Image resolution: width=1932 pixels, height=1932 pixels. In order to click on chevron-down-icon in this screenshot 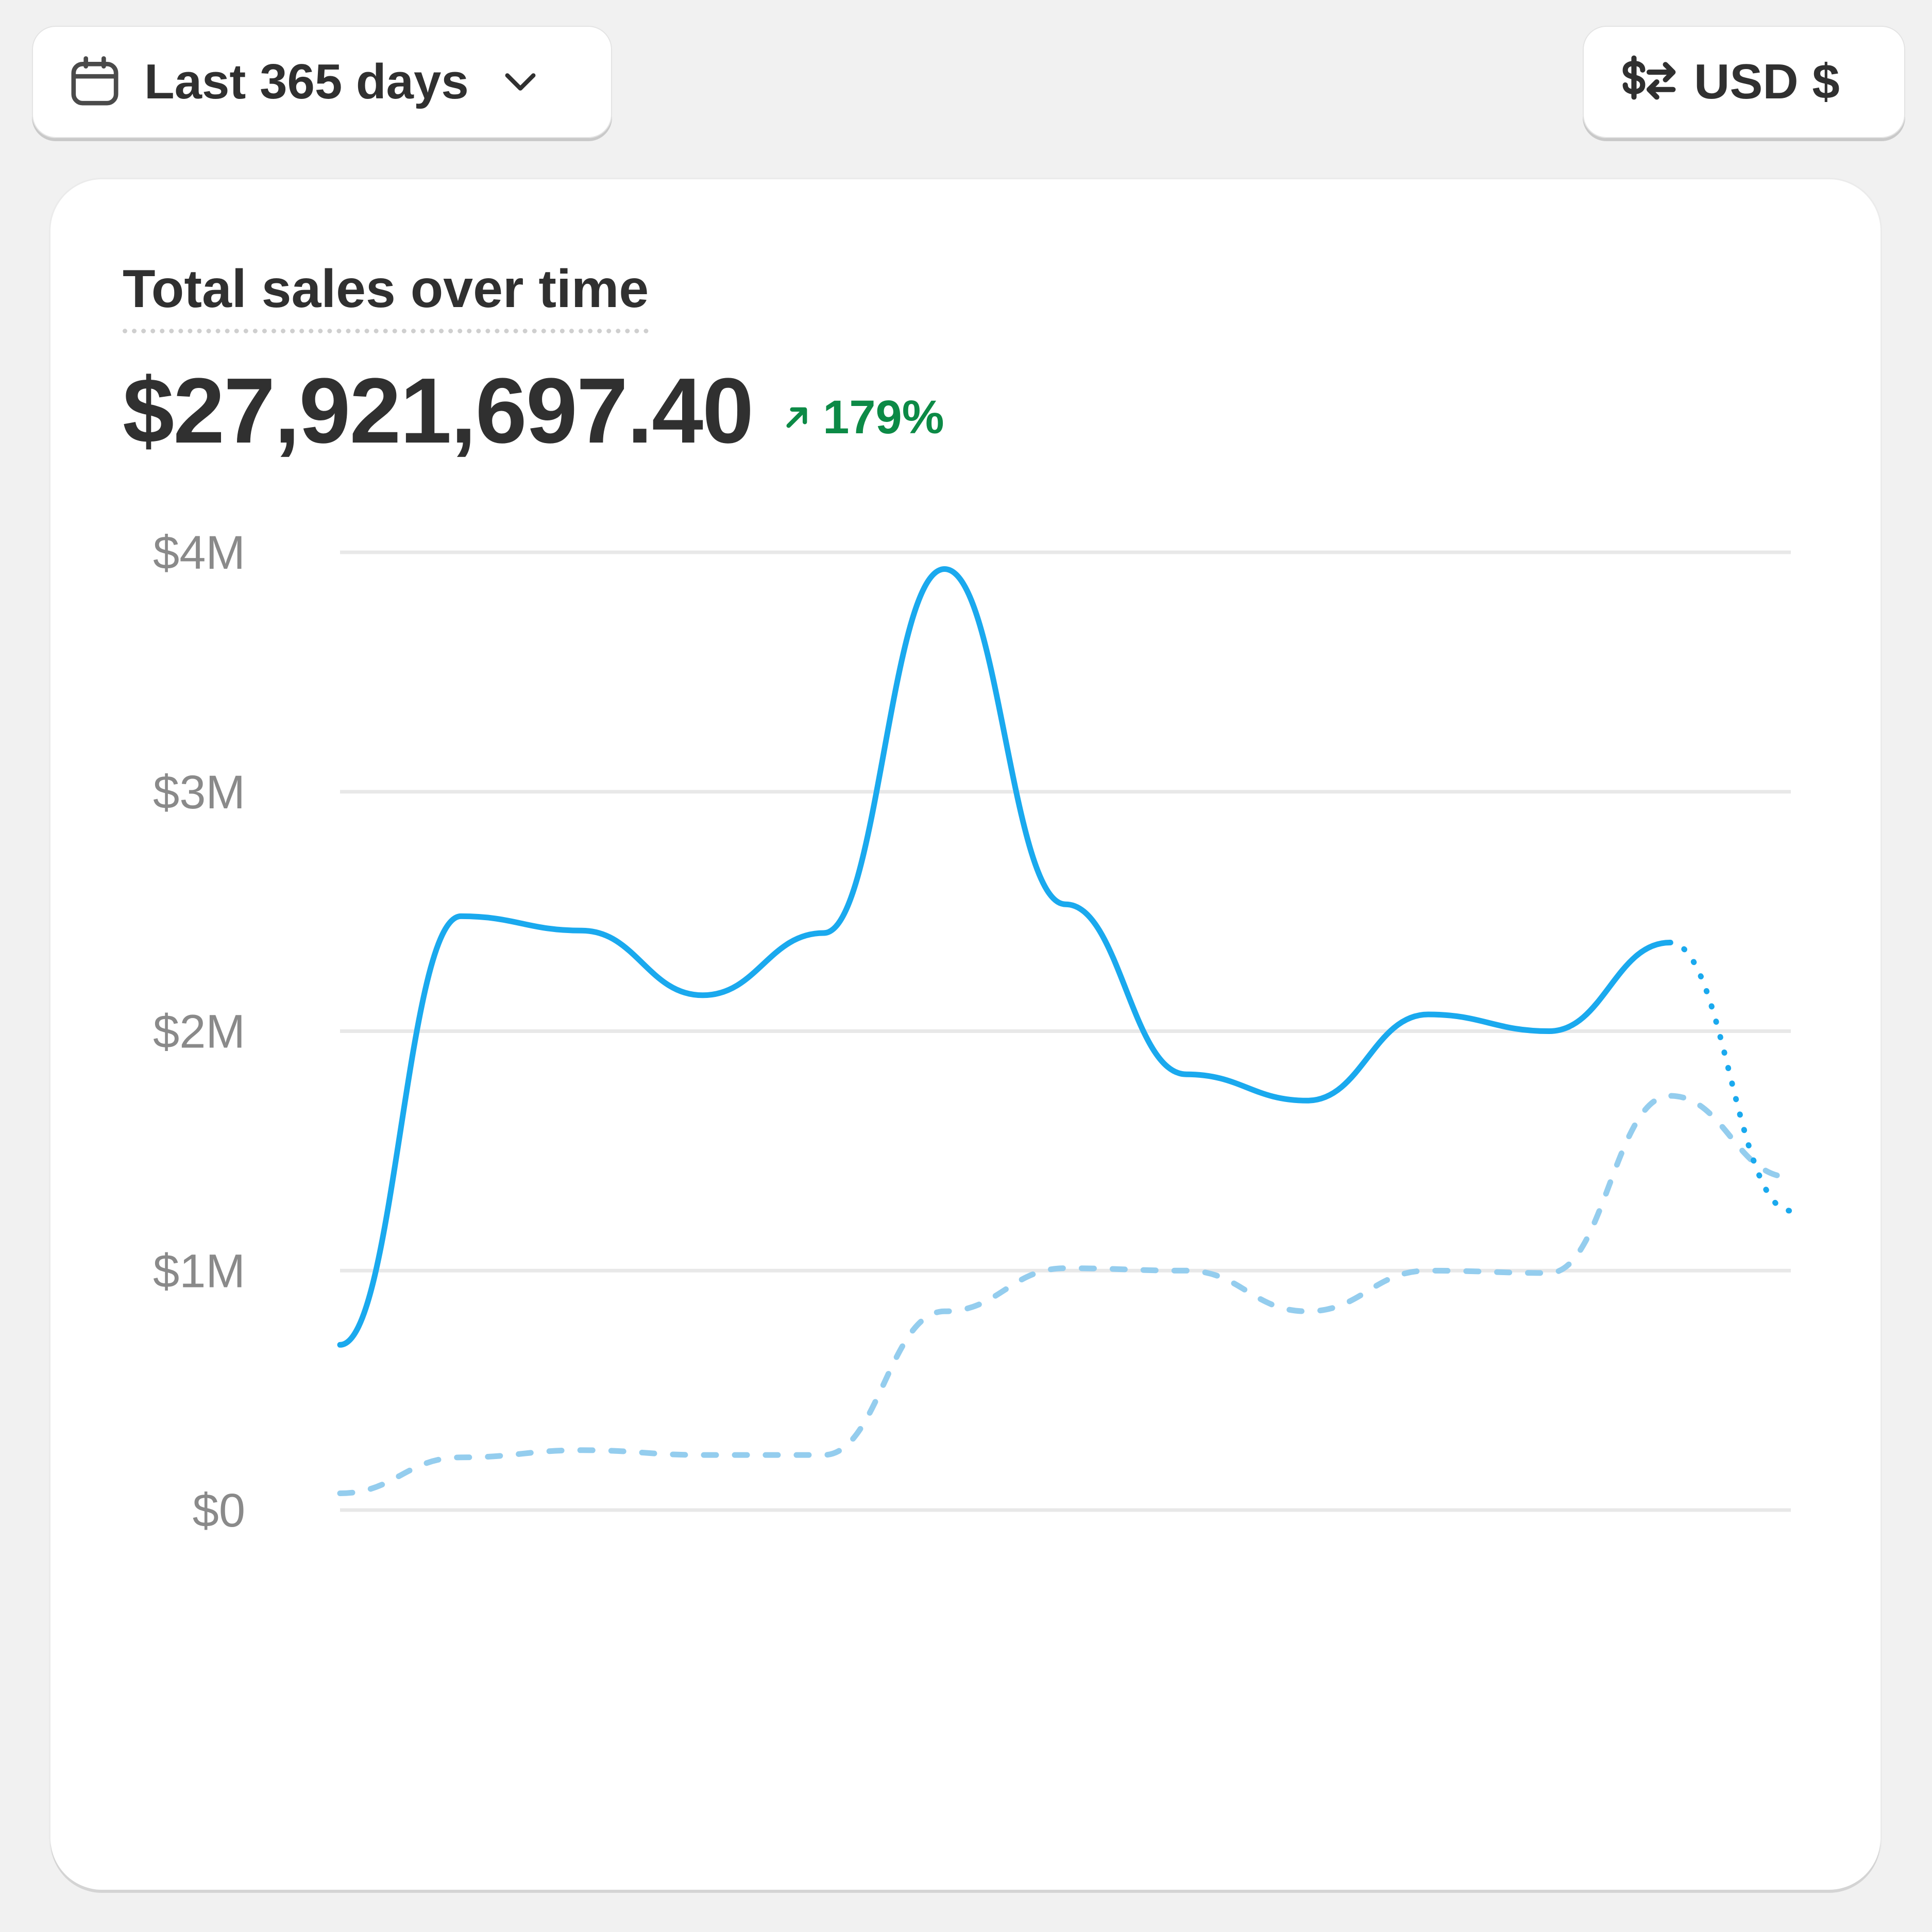, I will do `click(520, 82)`.